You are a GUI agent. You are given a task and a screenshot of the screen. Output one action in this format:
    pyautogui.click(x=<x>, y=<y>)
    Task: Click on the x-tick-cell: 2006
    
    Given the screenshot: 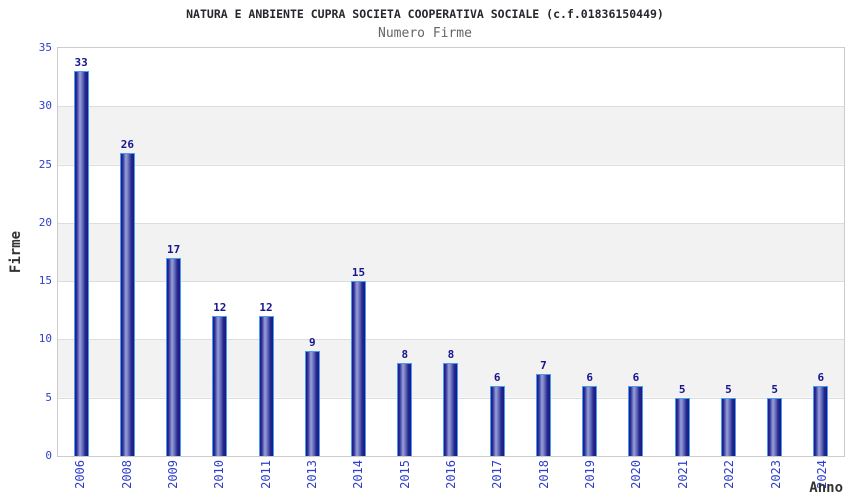 What is the action you would take?
    pyautogui.click(x=80, y=479)
    